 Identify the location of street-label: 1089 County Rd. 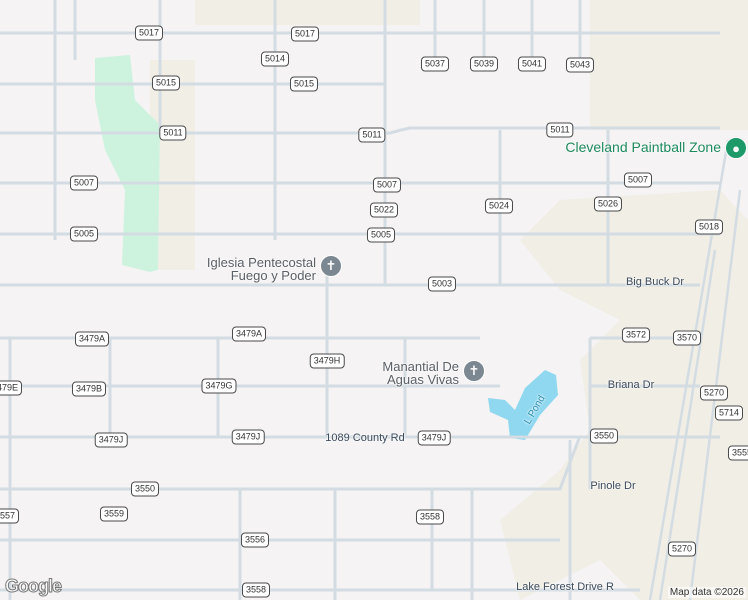
(365, 438).